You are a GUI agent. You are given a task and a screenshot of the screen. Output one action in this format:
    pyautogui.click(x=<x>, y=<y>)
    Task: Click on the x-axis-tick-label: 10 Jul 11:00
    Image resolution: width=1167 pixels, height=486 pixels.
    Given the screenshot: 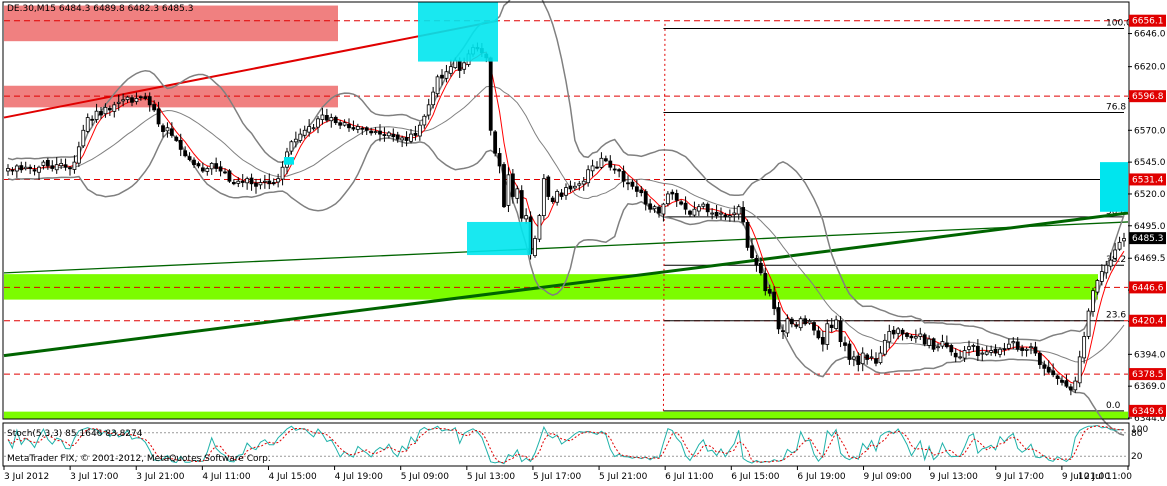 What is the action you would take?
    pyautogui.click(x=1105, y=477)
    